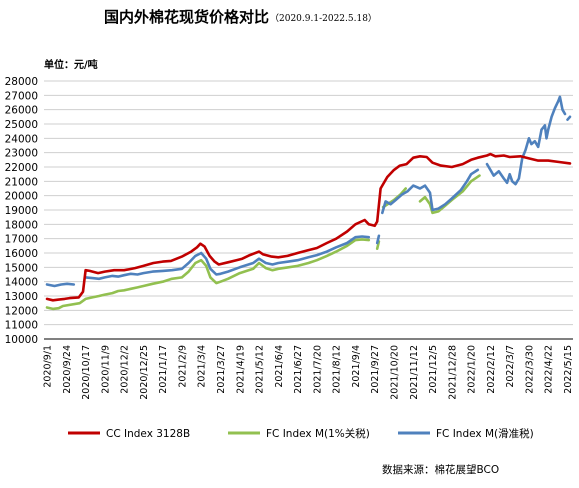  I want to click on x-tick-label: 2021/12/5, so click(433, 369).